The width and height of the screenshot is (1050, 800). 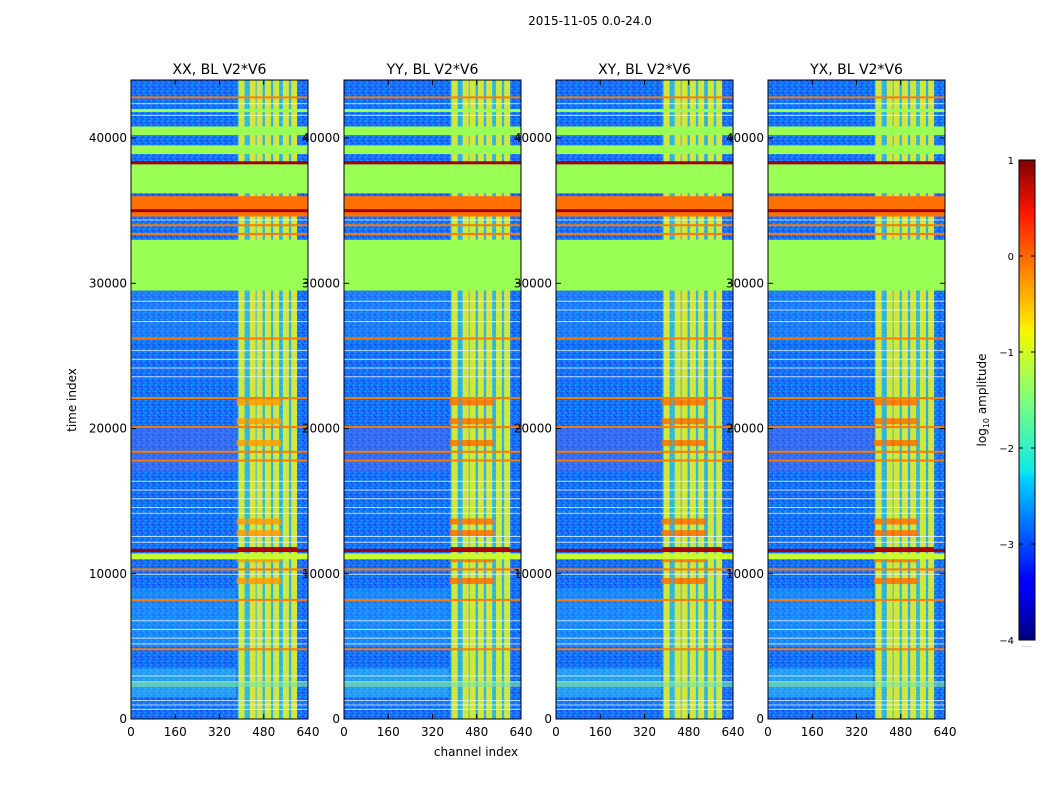 What do you see at coordinates (900, 732) in the screenshot?
I see `x-tick-label: 480` at bounding box center [900, 732].